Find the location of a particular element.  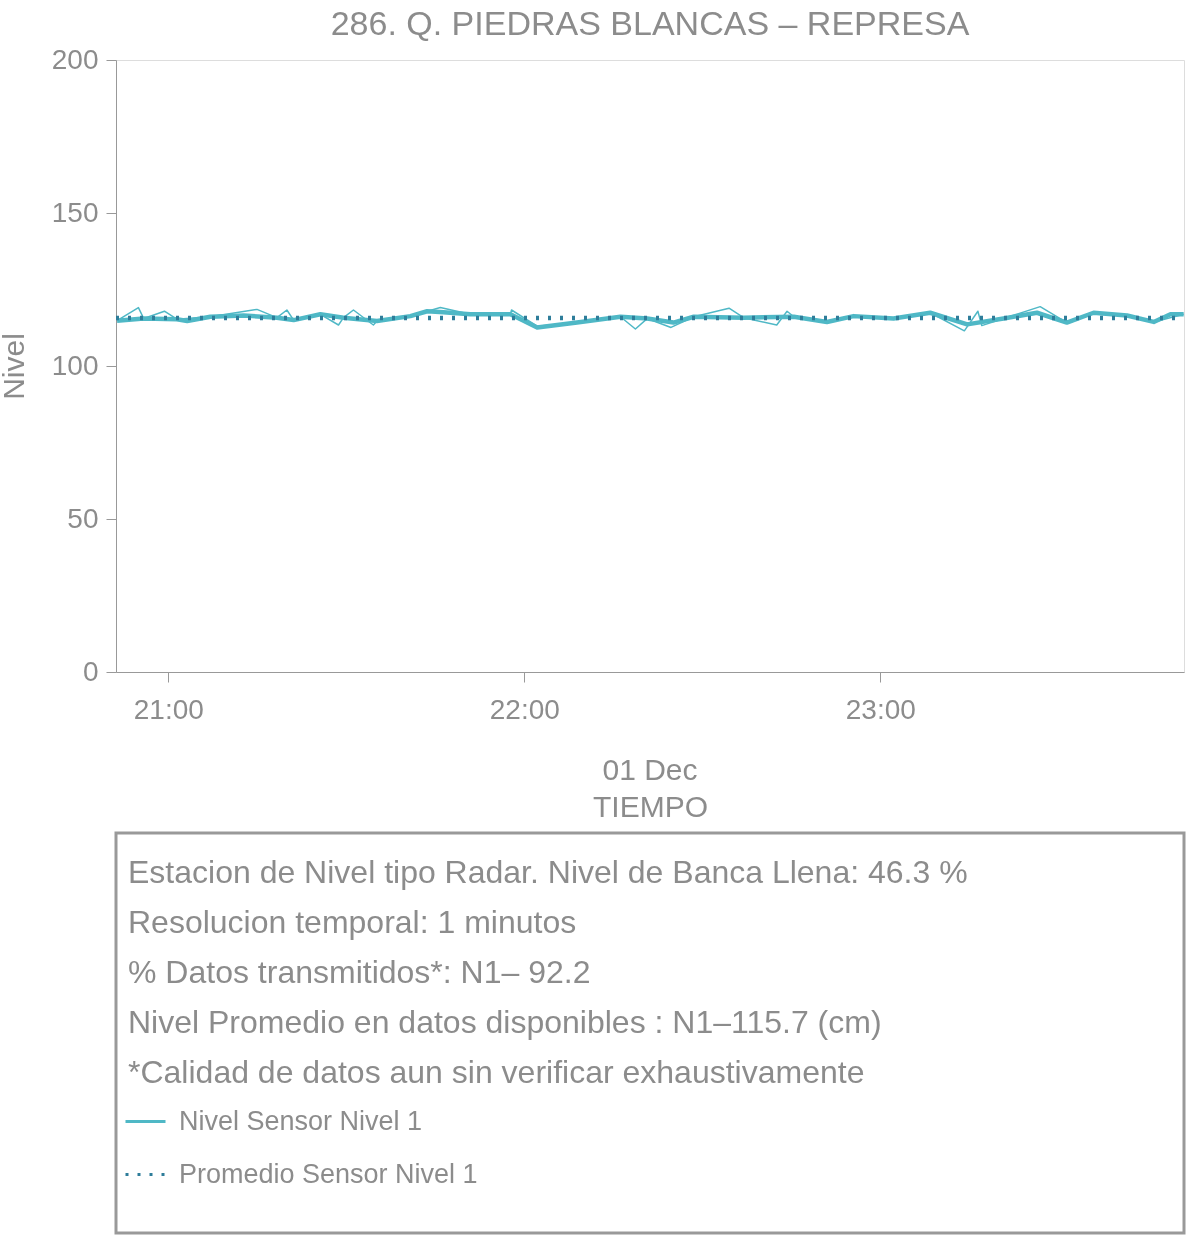

text: Nivel Promedio en datos disponibles : N1–115.7 (cm) is located at coordinates (505, 1022).